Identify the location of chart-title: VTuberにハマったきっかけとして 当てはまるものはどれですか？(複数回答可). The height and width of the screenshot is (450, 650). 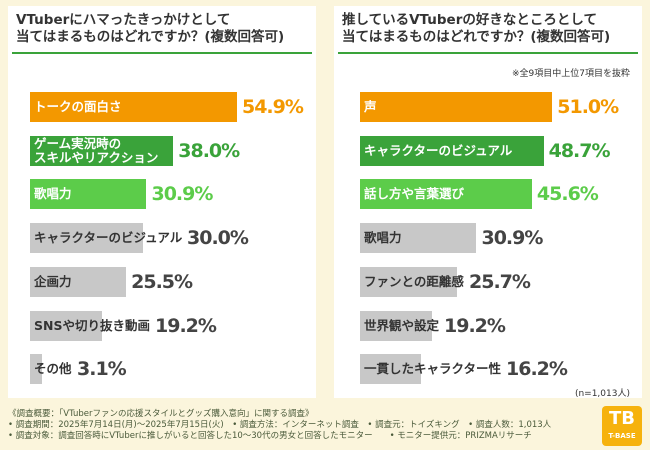
(150, 29).